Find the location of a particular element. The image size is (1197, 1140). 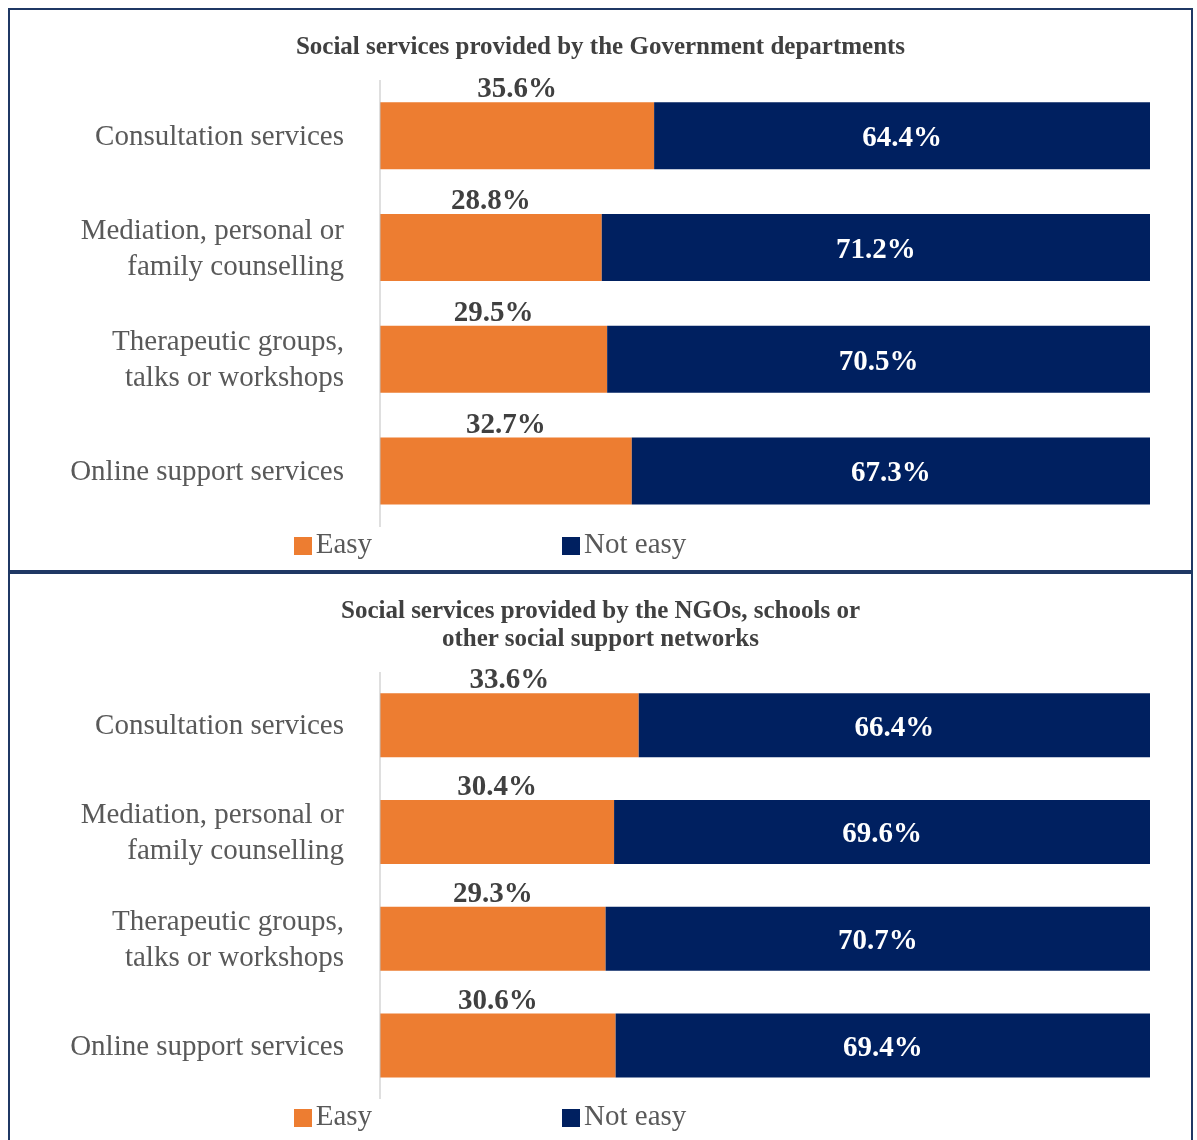

data-label: 69.6% is located at coordinates (882, 832).